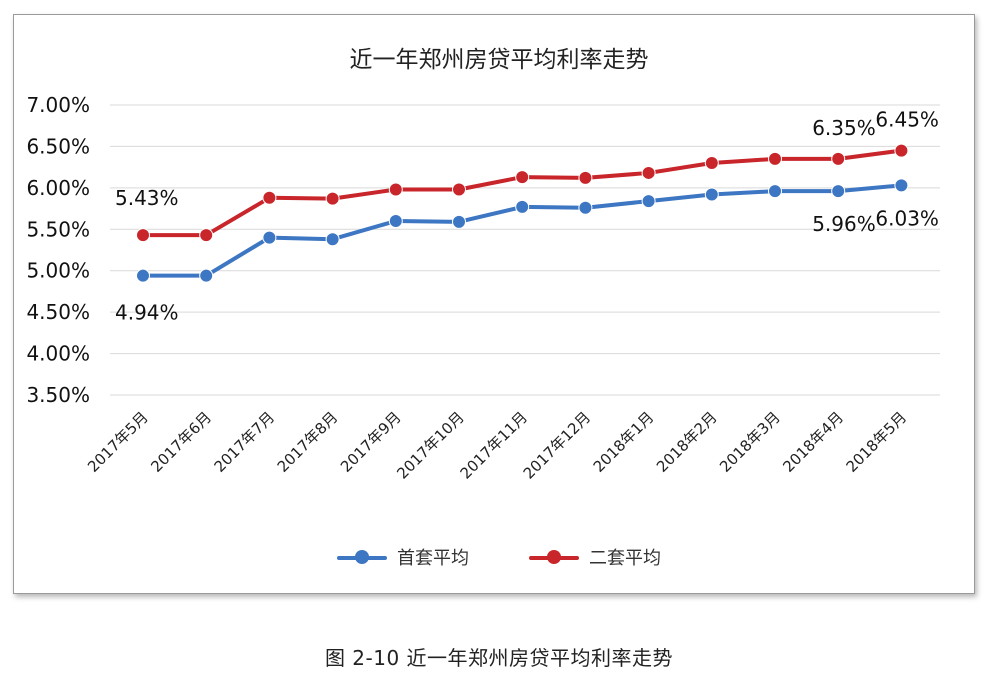 Image resolution: width=998 pixels, height=674 pixels. What do you see at coordinates (499, 658) in the screenshot?
I see `figure-caption: 图 2-10 近一年郑州房贷平均利率走势` at bounding box center [499, 658].